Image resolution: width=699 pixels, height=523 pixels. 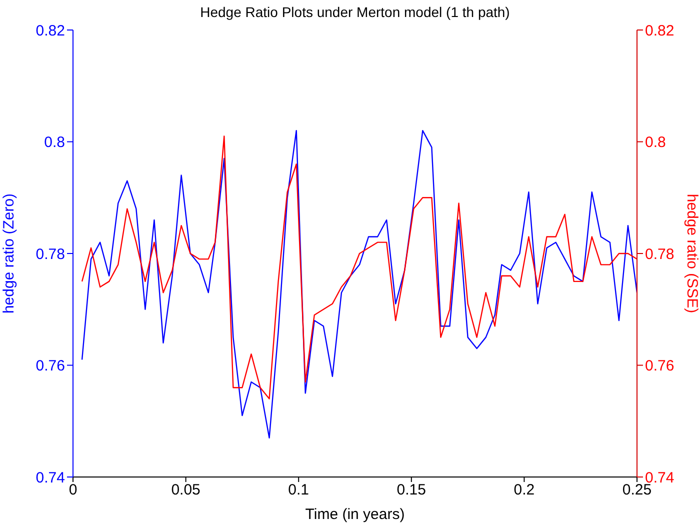 What do you see at coordinates (659, 366) in the screenshot?
I see `y2-tick-label: 0.76` at bounding box center [659, 366].